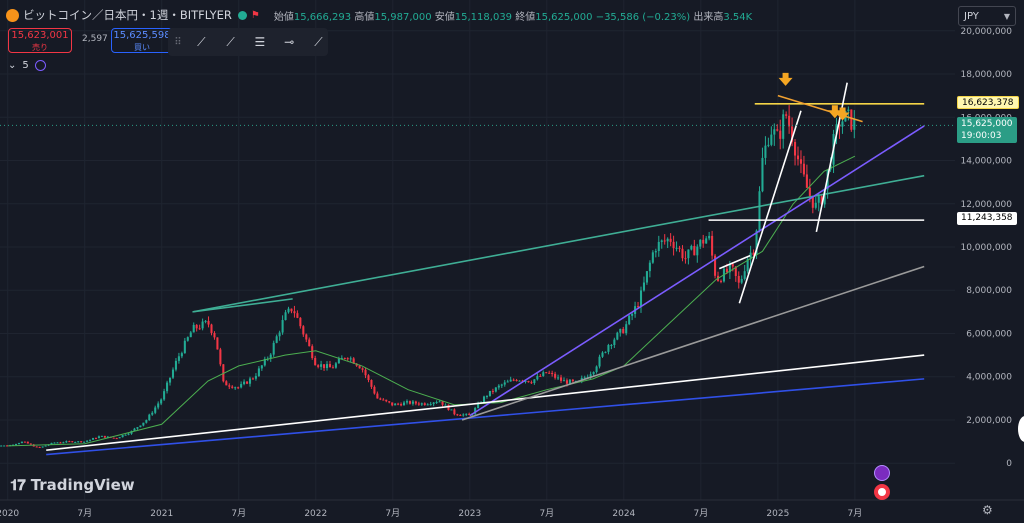 The height and width of the screenshot is (523, 1024). What do you see at coordinates (882, 473) in the screenshot?
I see `lightning-icon` at bounding box center [882, 473].